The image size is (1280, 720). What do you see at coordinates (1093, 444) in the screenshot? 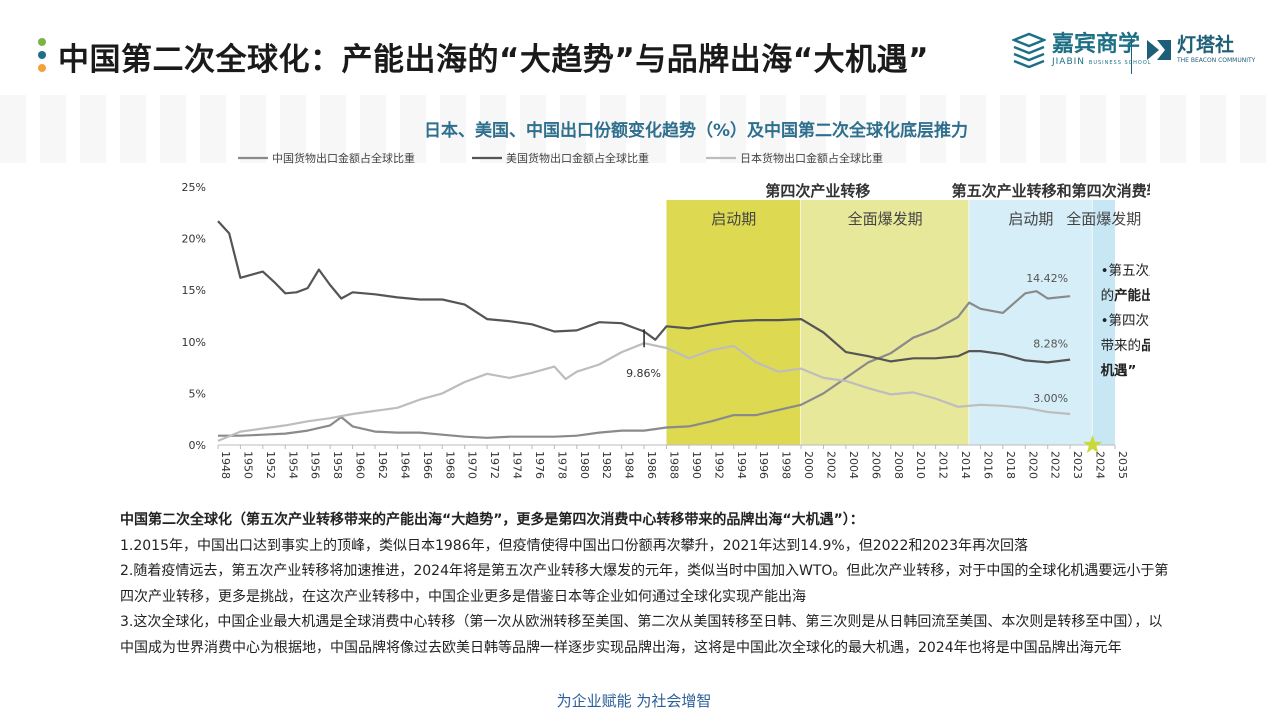
I see `star-icon` at bounding box center [1093, 444].